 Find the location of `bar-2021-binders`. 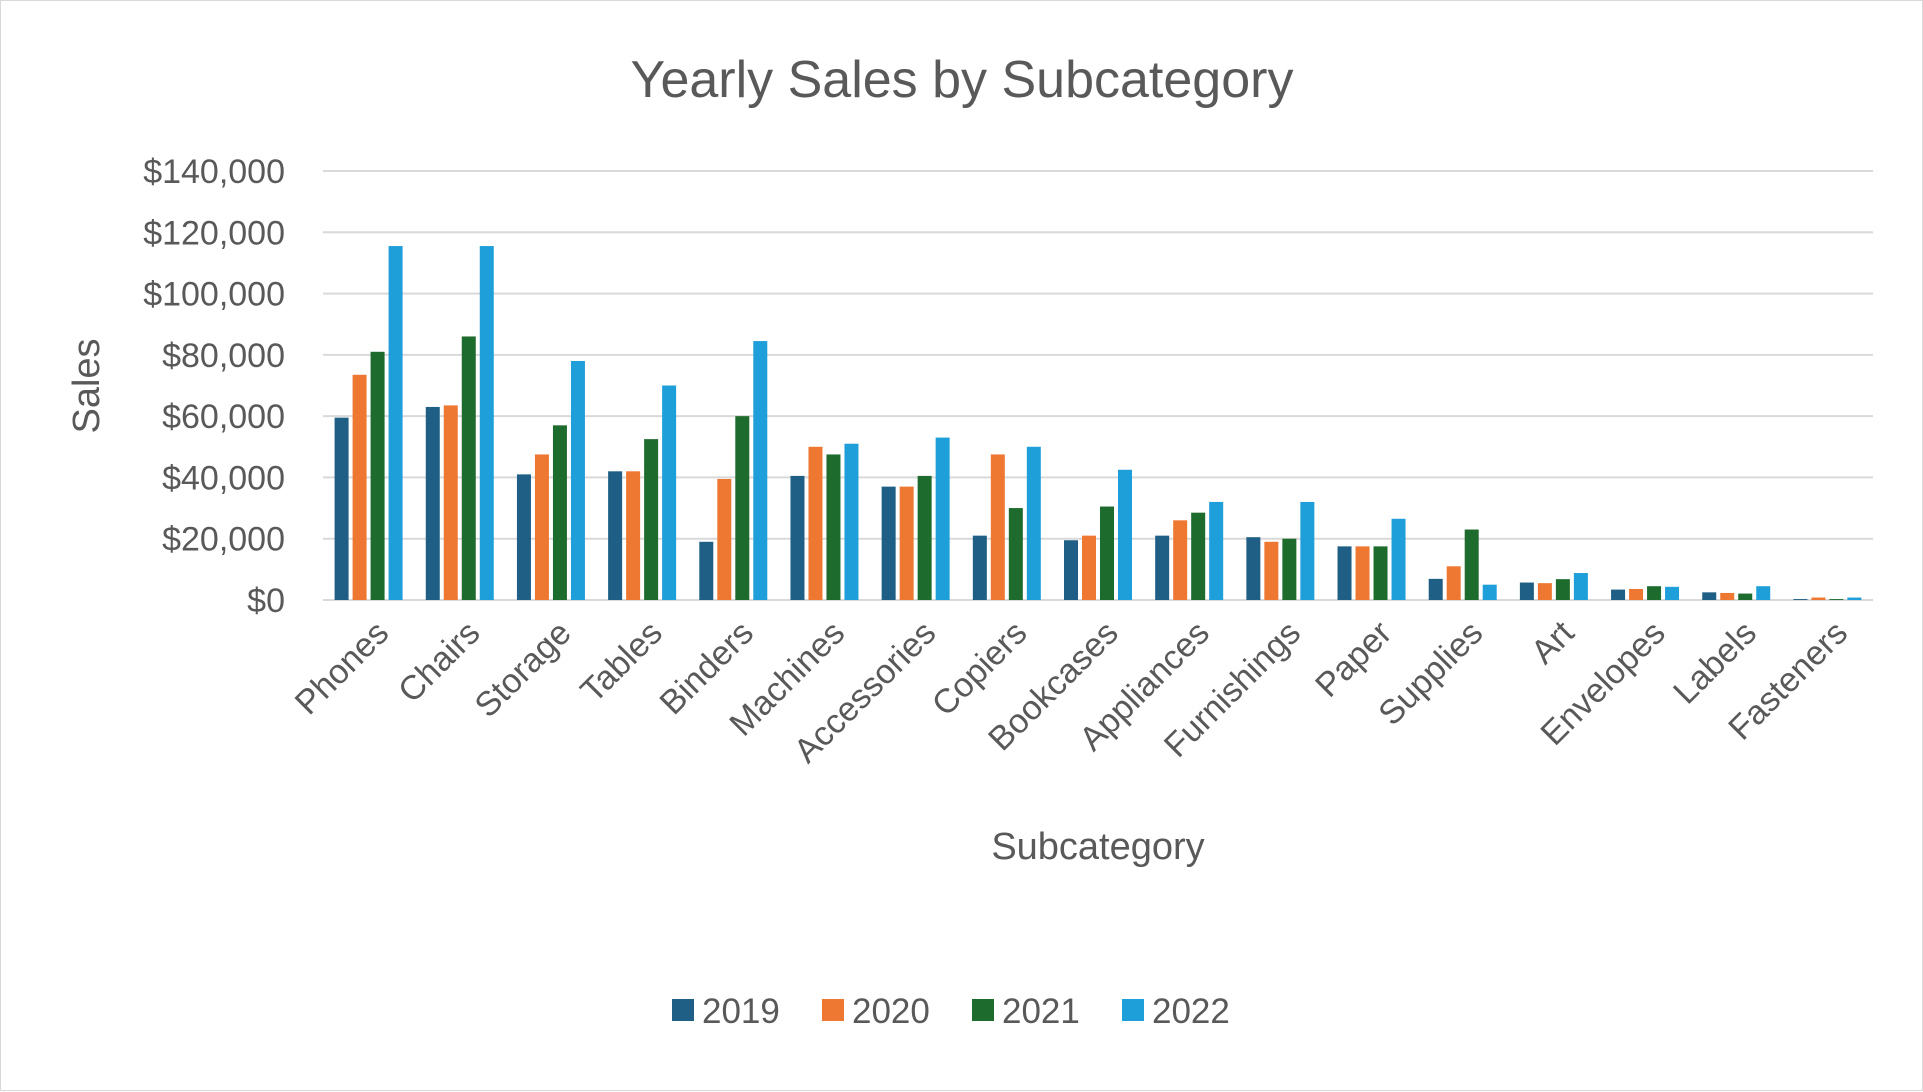

bar-2021-binders is located at coordinates (742, 508).